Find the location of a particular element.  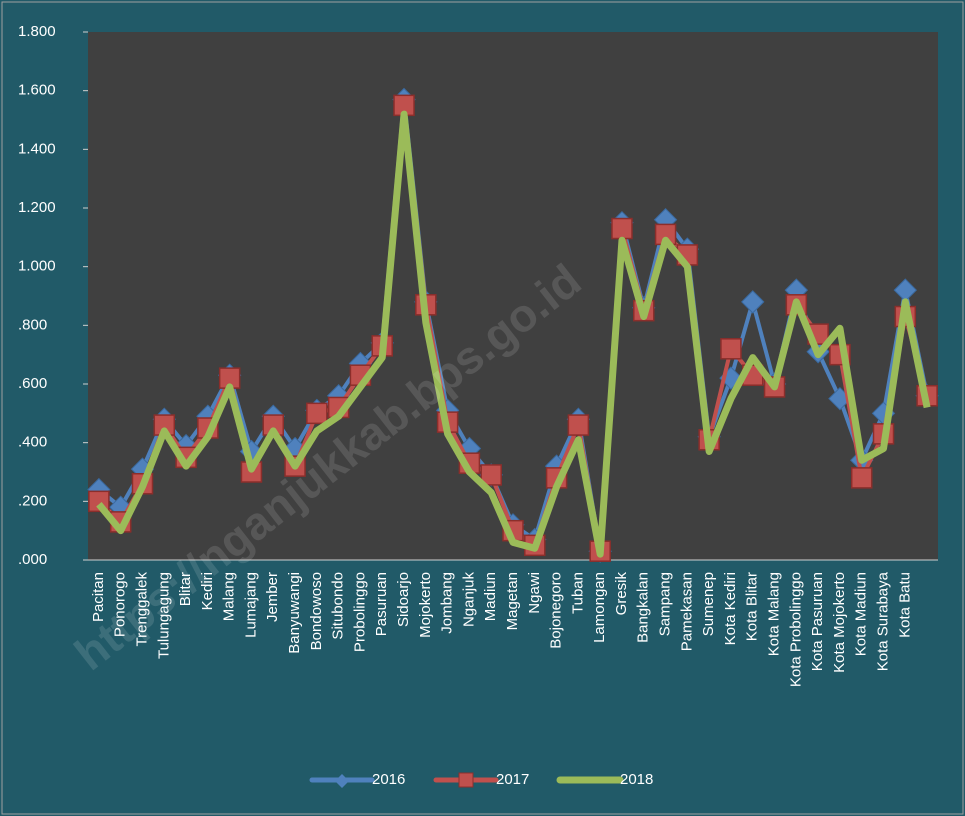

x-tick-label: Jember is located at coordinates (272, 597).